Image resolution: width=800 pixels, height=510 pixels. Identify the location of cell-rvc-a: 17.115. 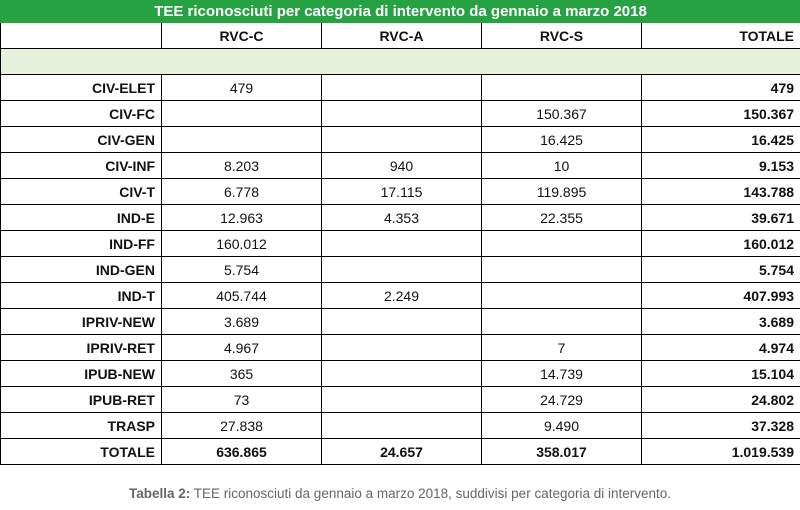
(401, 191).